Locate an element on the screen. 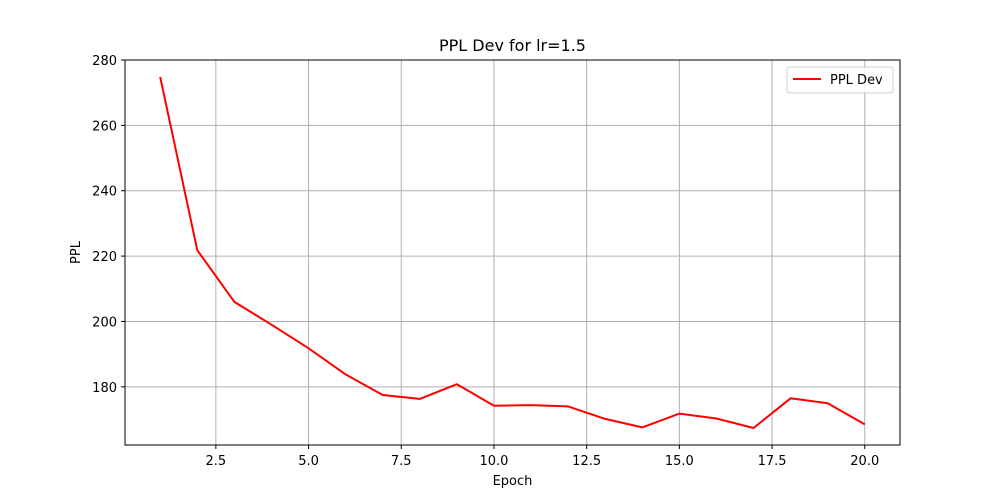 This screenshot has height=500, width=1000. x-axis-title: Epoch is located at coordinates (513, 481).